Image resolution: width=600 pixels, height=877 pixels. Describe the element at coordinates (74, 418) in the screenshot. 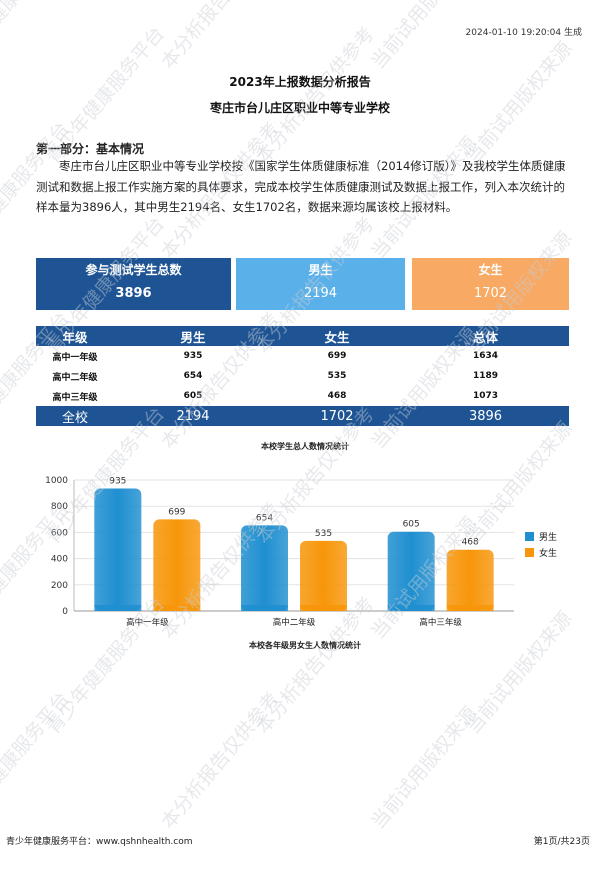

I see `total-cell-label: 全校` at that location.